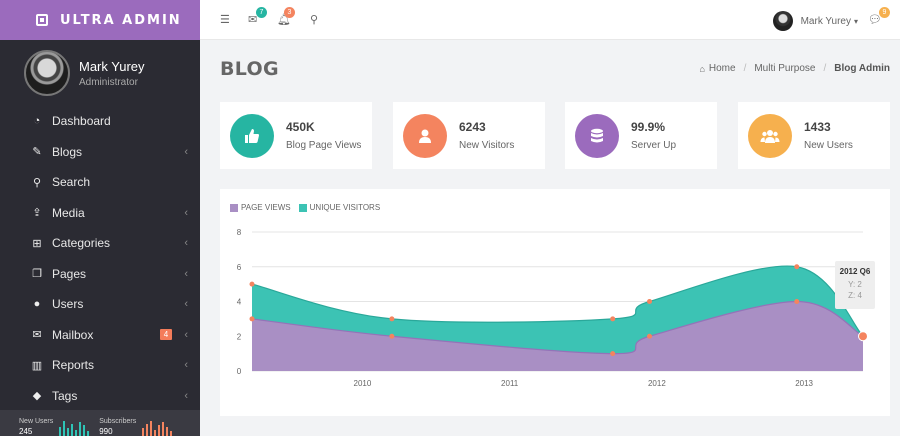  I want to click on tag-icon: ◆, so click(37, 396).